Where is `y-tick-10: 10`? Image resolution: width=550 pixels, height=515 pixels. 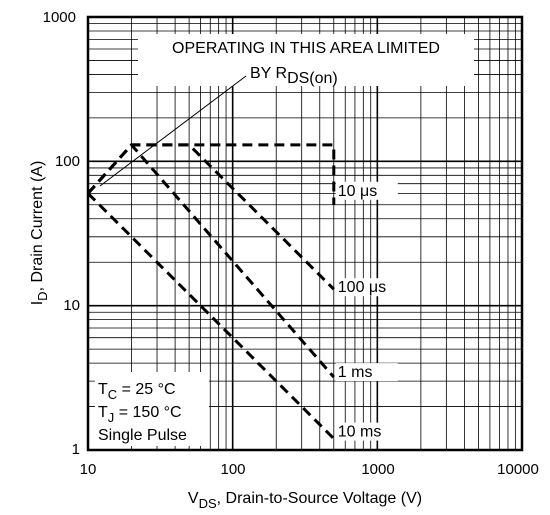 y-tick-10: 10 is located at coordinates (71, 305).